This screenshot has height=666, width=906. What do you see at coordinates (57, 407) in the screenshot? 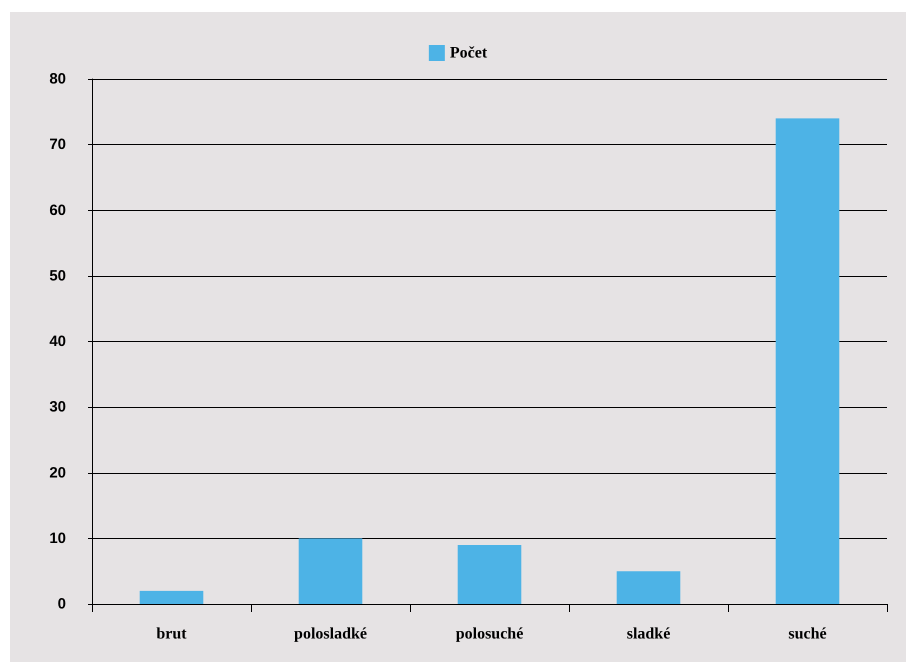
I see `y-tick-label: 30` at bounding box center [57, 407].